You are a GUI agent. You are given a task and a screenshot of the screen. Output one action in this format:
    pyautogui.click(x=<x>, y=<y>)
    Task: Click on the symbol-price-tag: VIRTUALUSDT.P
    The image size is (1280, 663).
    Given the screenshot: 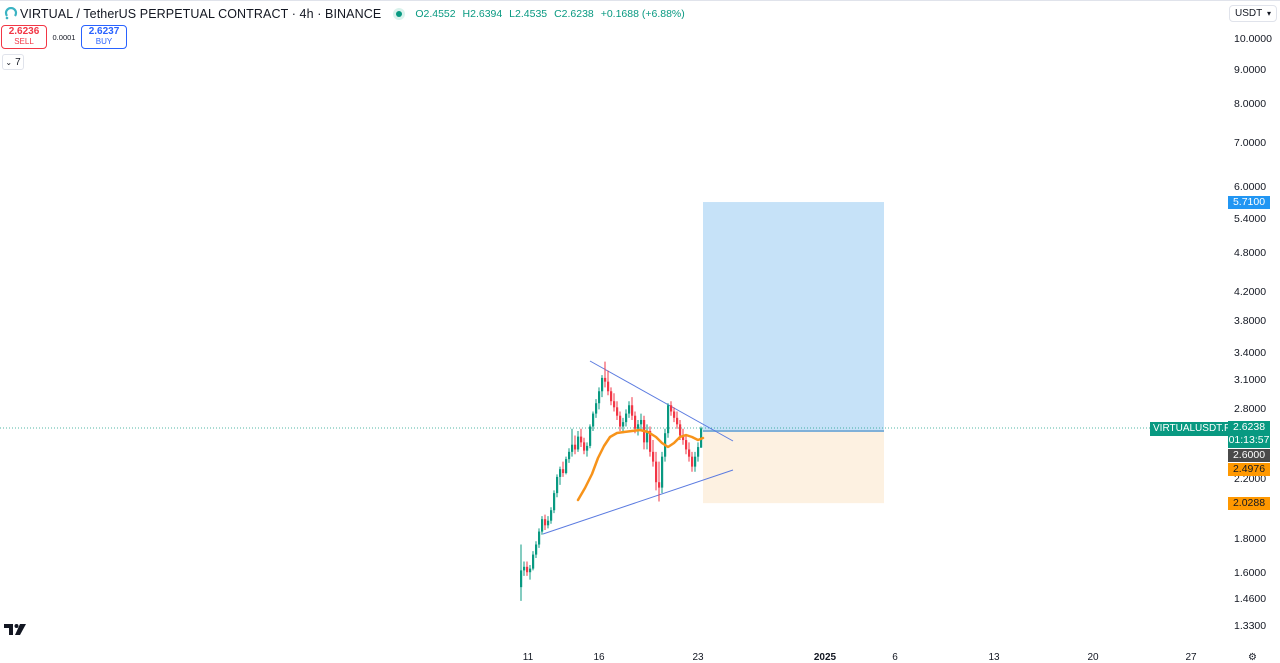 What is the action you would take?
    pyautogui.click(x=1192, y=429)
    